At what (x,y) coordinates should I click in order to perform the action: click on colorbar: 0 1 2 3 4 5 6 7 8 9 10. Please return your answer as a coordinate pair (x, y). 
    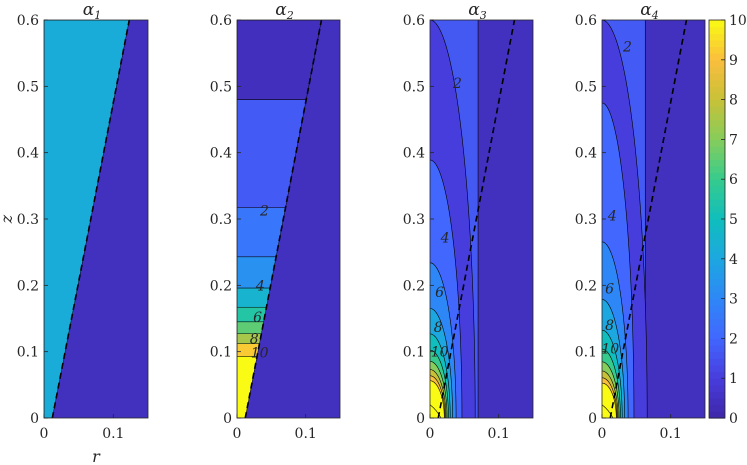
    Looking at the image, I should click on (727, 220).